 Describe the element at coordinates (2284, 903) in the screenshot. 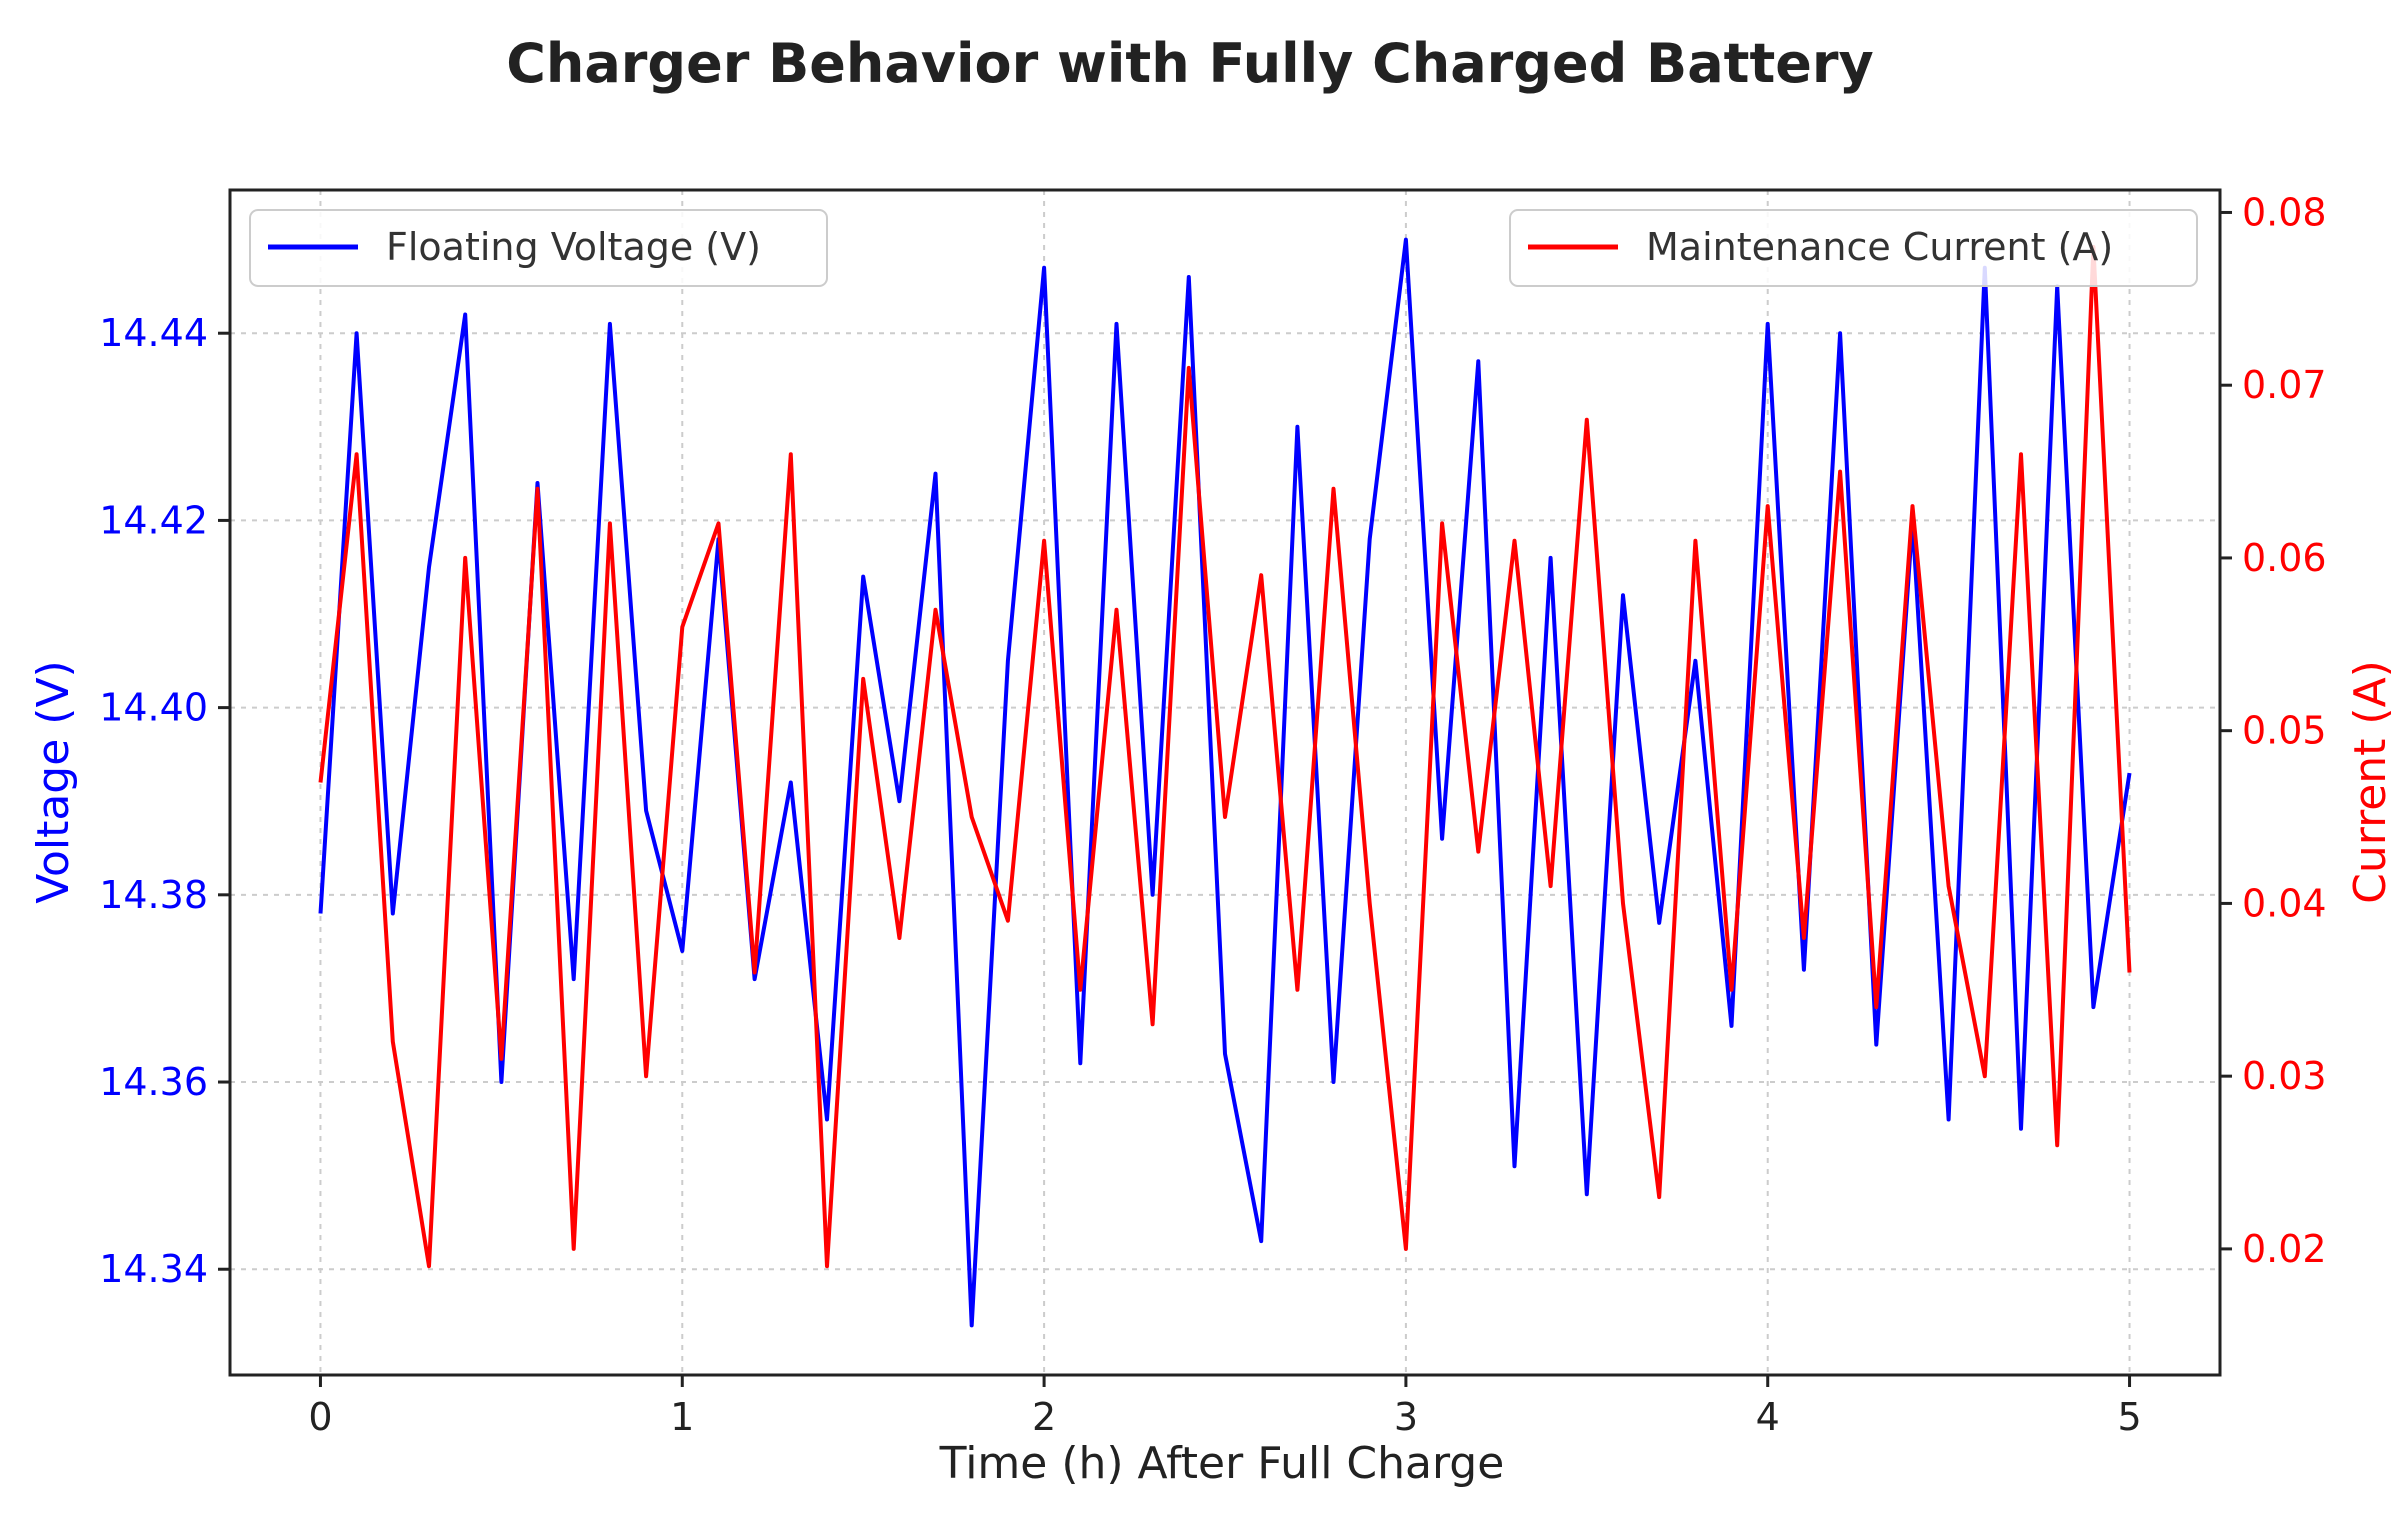

I see `y-right-tick-label: 0.04` at that location.